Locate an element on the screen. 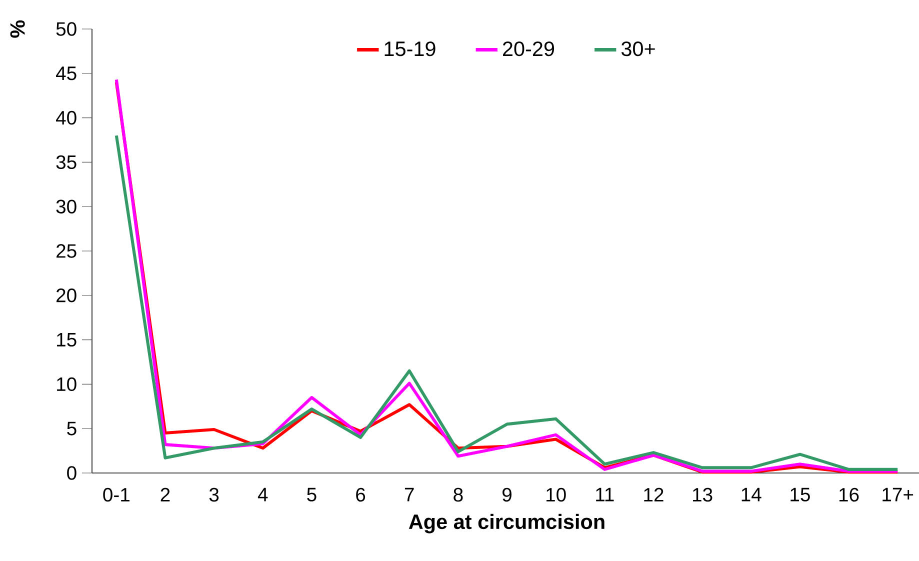 This screenshot has height=561, width=919. legend-label: 15-19 is located at coordinates (410, 48).